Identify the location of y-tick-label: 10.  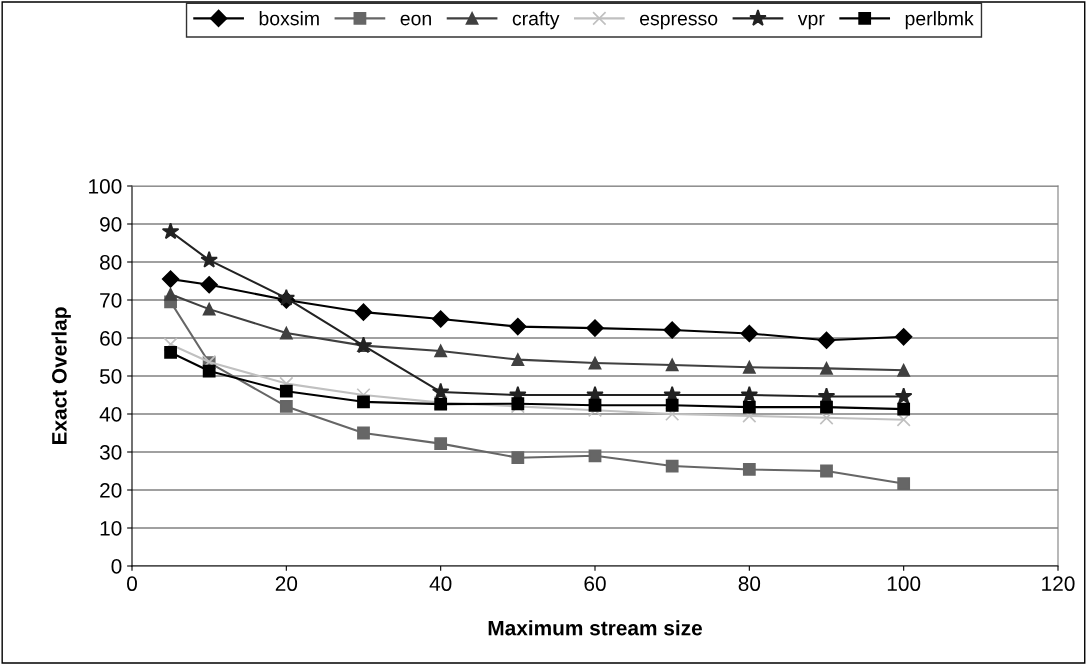
(111, 528).